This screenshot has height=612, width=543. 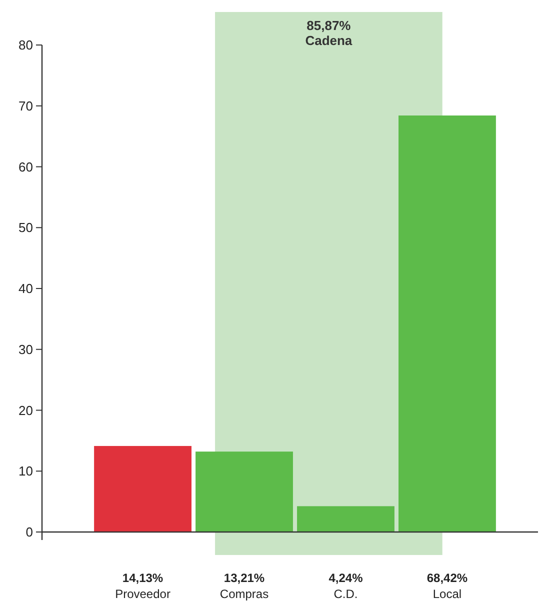 I want to click on data-label: 68,42%, so click(x=447, y=578).